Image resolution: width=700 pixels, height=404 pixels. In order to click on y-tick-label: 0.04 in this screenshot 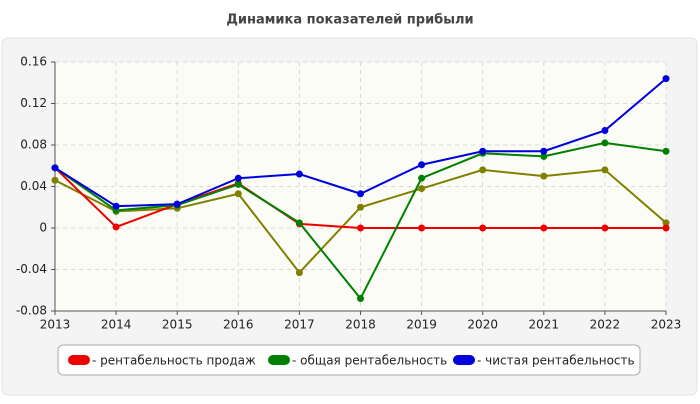, I will do `click(33, 186)`.